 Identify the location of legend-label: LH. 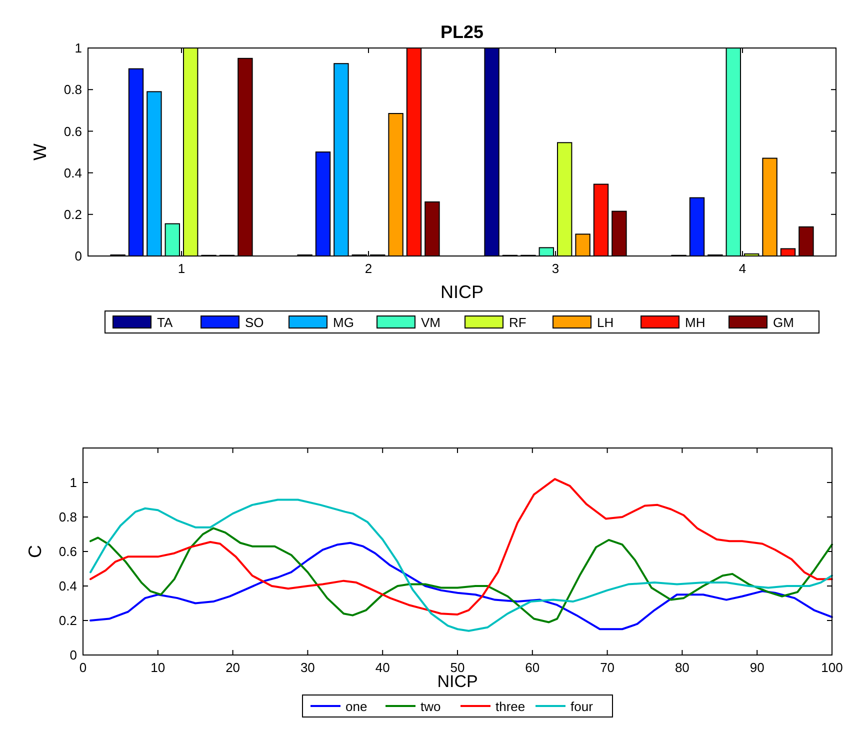
(605, 322).